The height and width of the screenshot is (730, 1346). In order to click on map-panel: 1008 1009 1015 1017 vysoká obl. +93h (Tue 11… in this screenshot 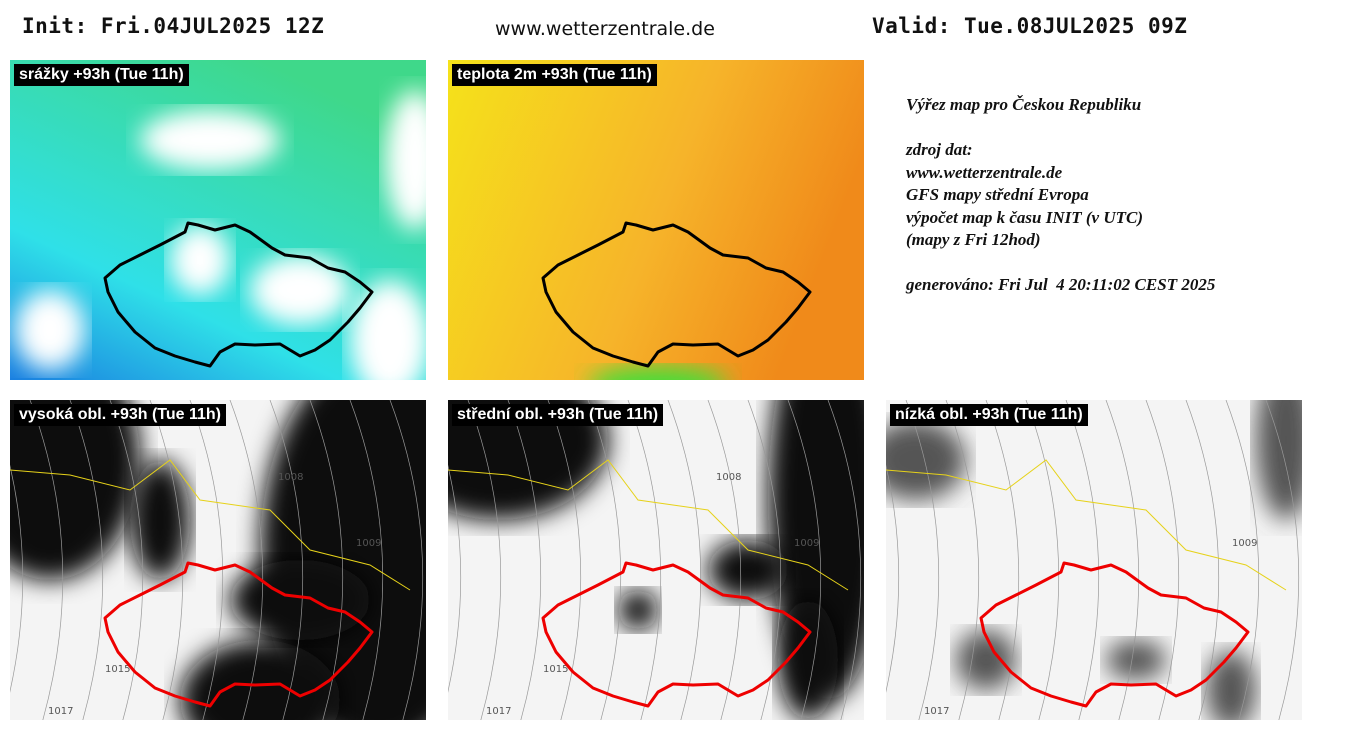, I will do `click(218, 560)`.